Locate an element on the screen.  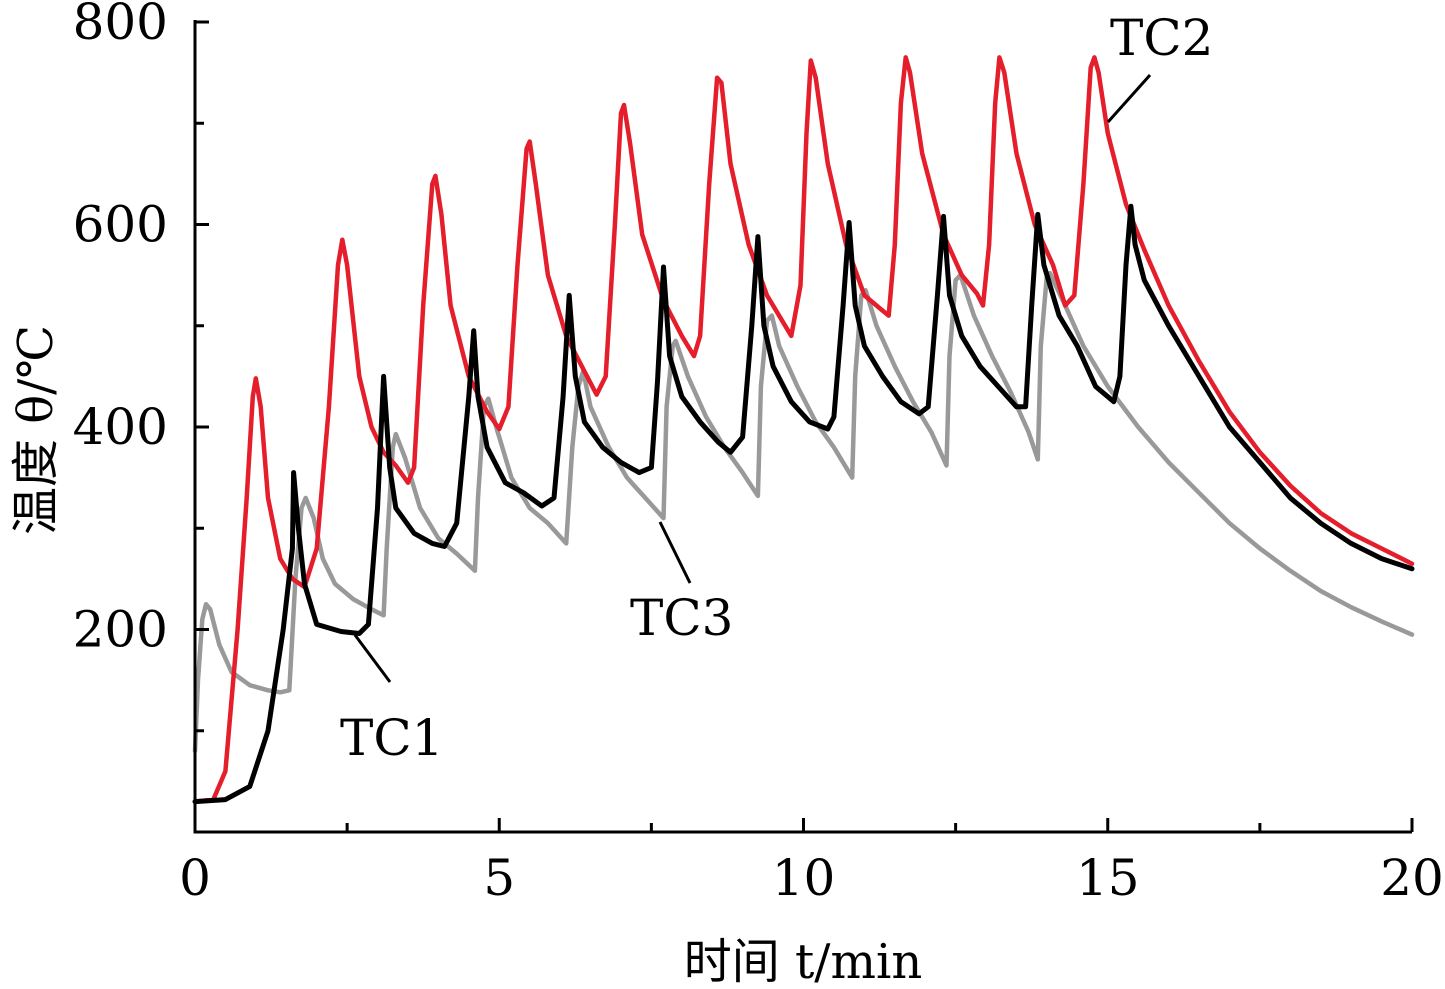
x-axis-title: 时间 t/min is located at coordinates (803, 961).